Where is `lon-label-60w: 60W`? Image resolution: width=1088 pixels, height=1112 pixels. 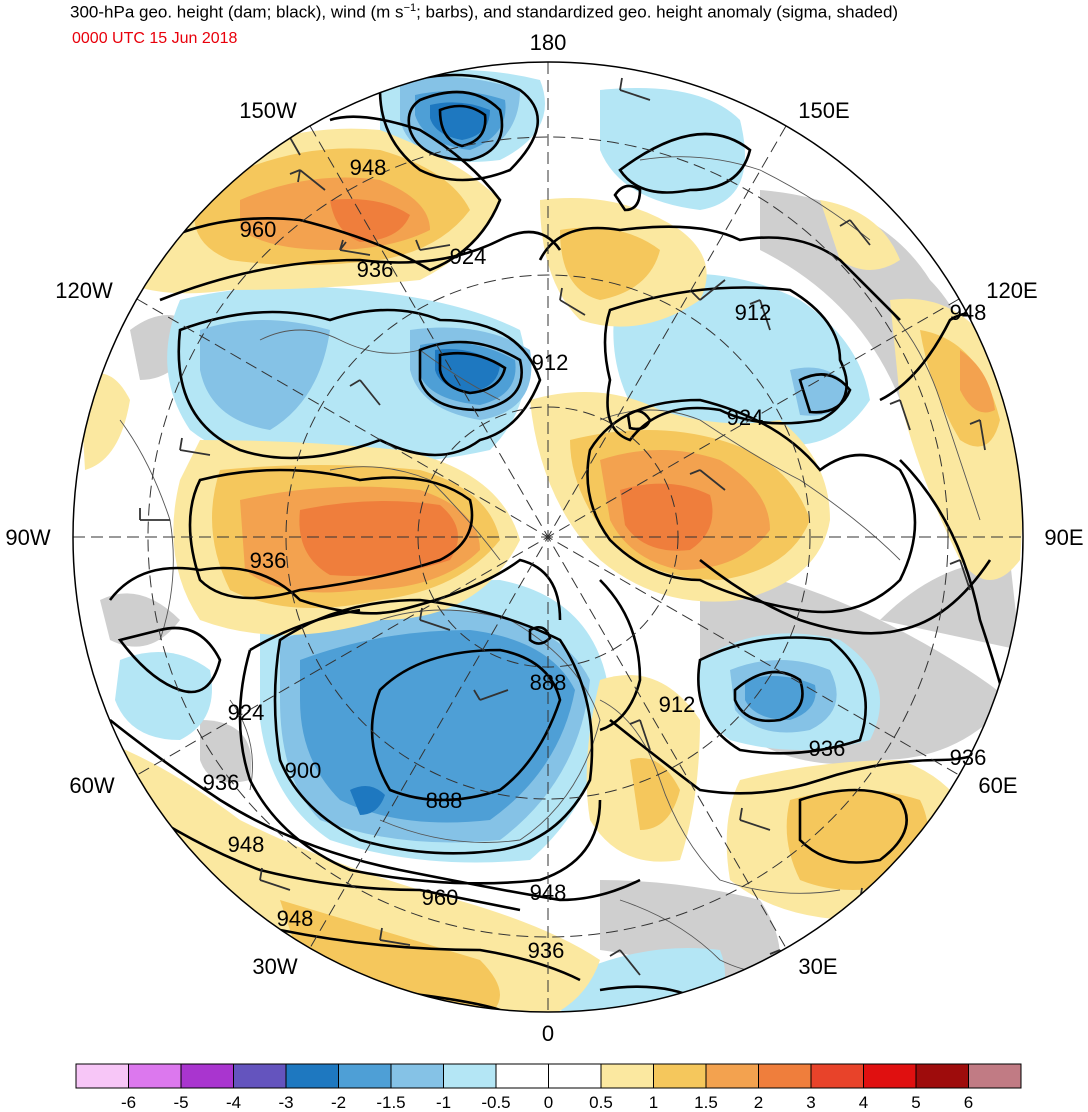 lon-label-60w: 60W is located at coordinates (91, 785).